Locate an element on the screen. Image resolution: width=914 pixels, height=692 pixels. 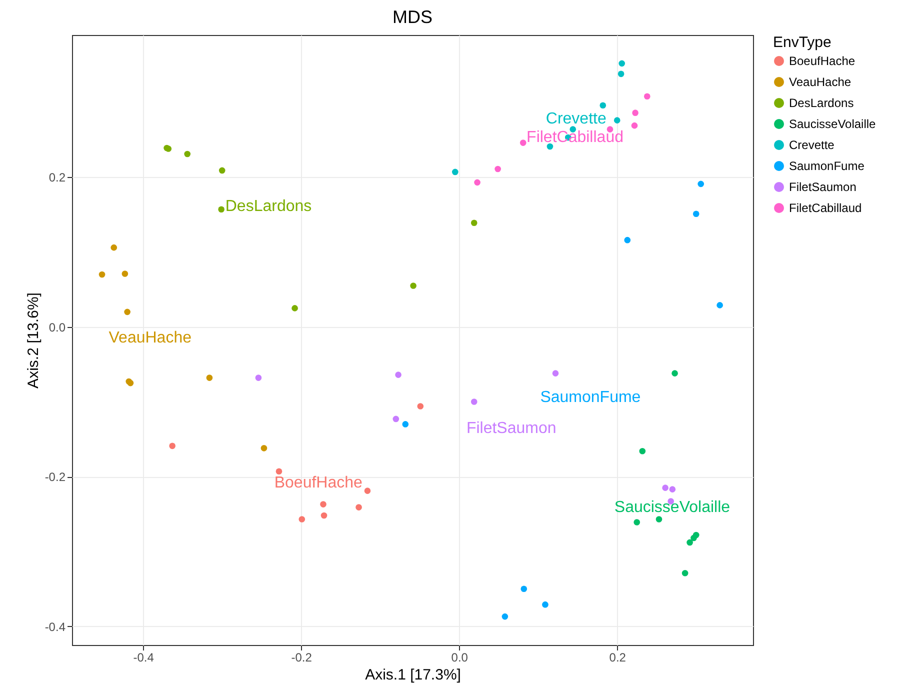
legend-label: DesLardons is located at coordinates (821, 103).